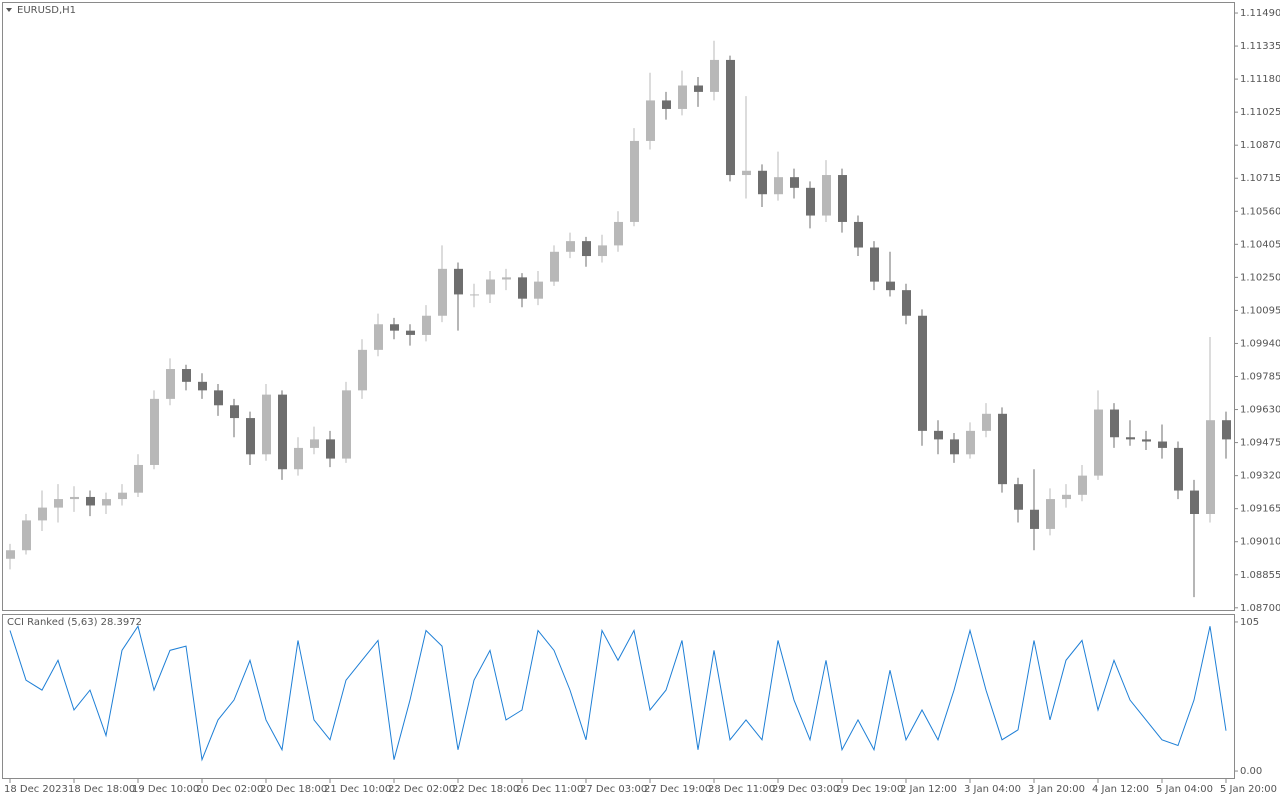  Describe the element at coordinates (165, 789) in the screenshot. I see `x-tick-label: 19 Dec 10:00` at that location.